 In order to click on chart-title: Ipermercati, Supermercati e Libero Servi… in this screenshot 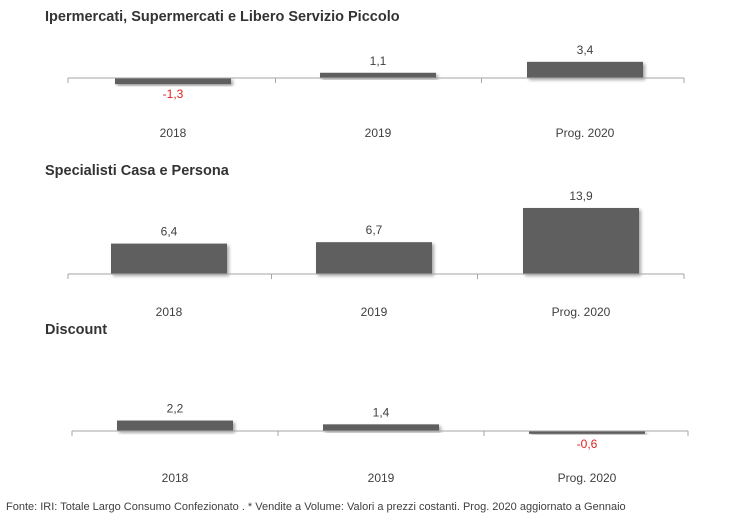, I will do `click(222, 17)`.